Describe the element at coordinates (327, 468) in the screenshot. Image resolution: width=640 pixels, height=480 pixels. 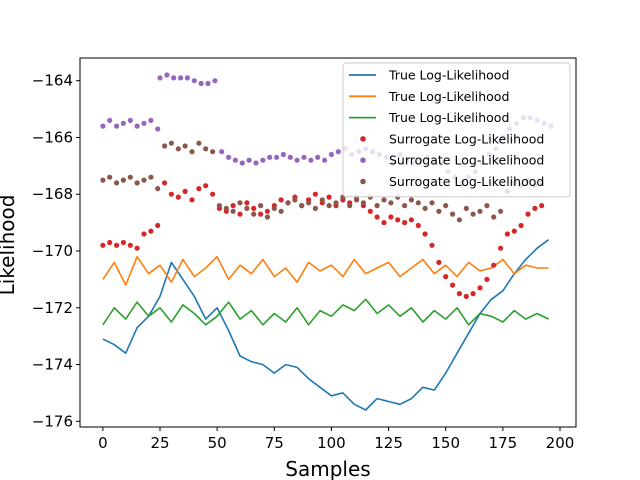
I see `x-axis-title: Samples` at that location.